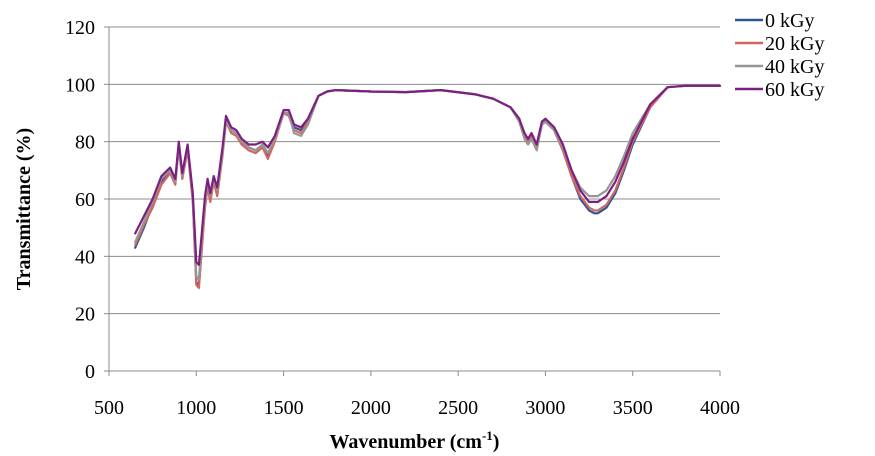 This screenshot has width=875, height=456. Describe the element at coordinates (720, 408) in the screenshot. I see `x-tick-label: 4000` at that location.